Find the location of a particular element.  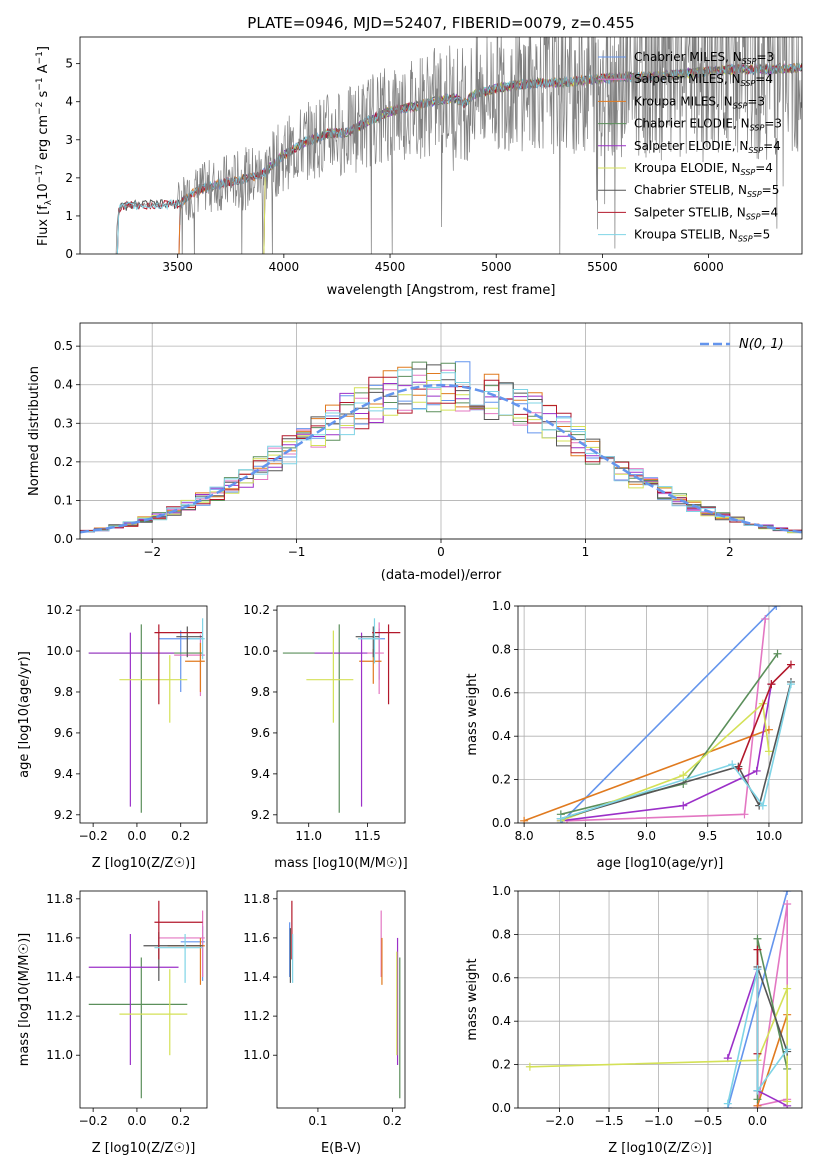

z-age-ytick-label-1: 9.4 is located at coordinates (63, 774).